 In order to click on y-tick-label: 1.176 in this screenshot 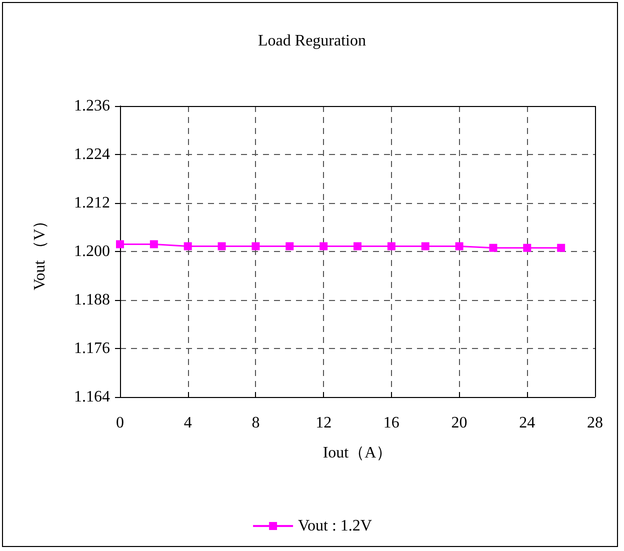, I will do `click(92, 348)`.